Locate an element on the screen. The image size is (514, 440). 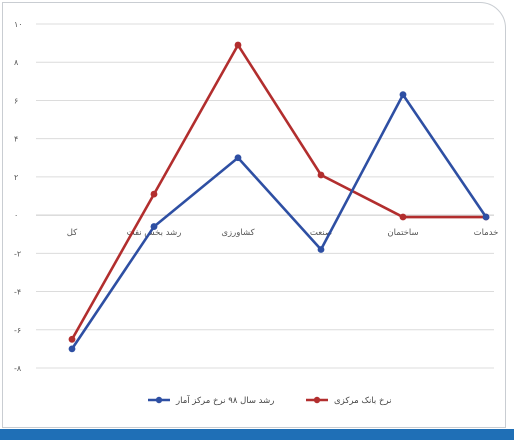
legend-label: نرخ بانک مرکزی is located at coordinates (363, 401).